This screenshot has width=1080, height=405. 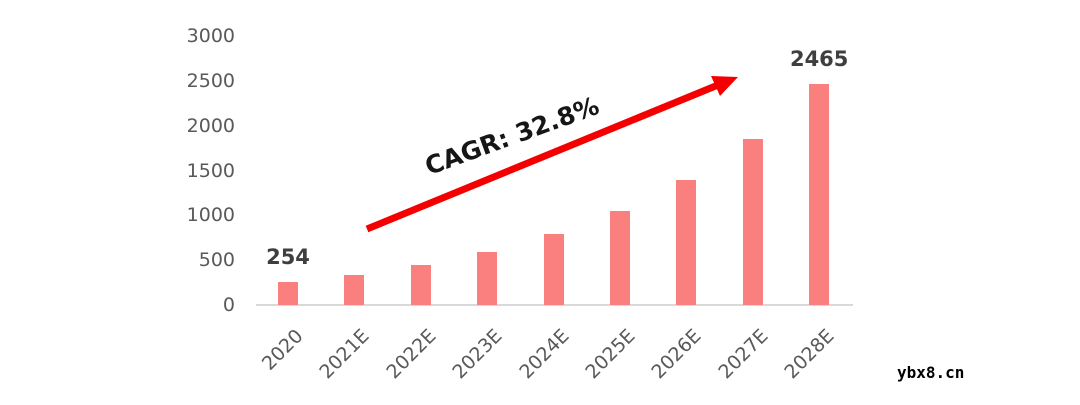 I want to click on cagr-annotation: CAGR: 32.8%, so click(x=512, y=136).